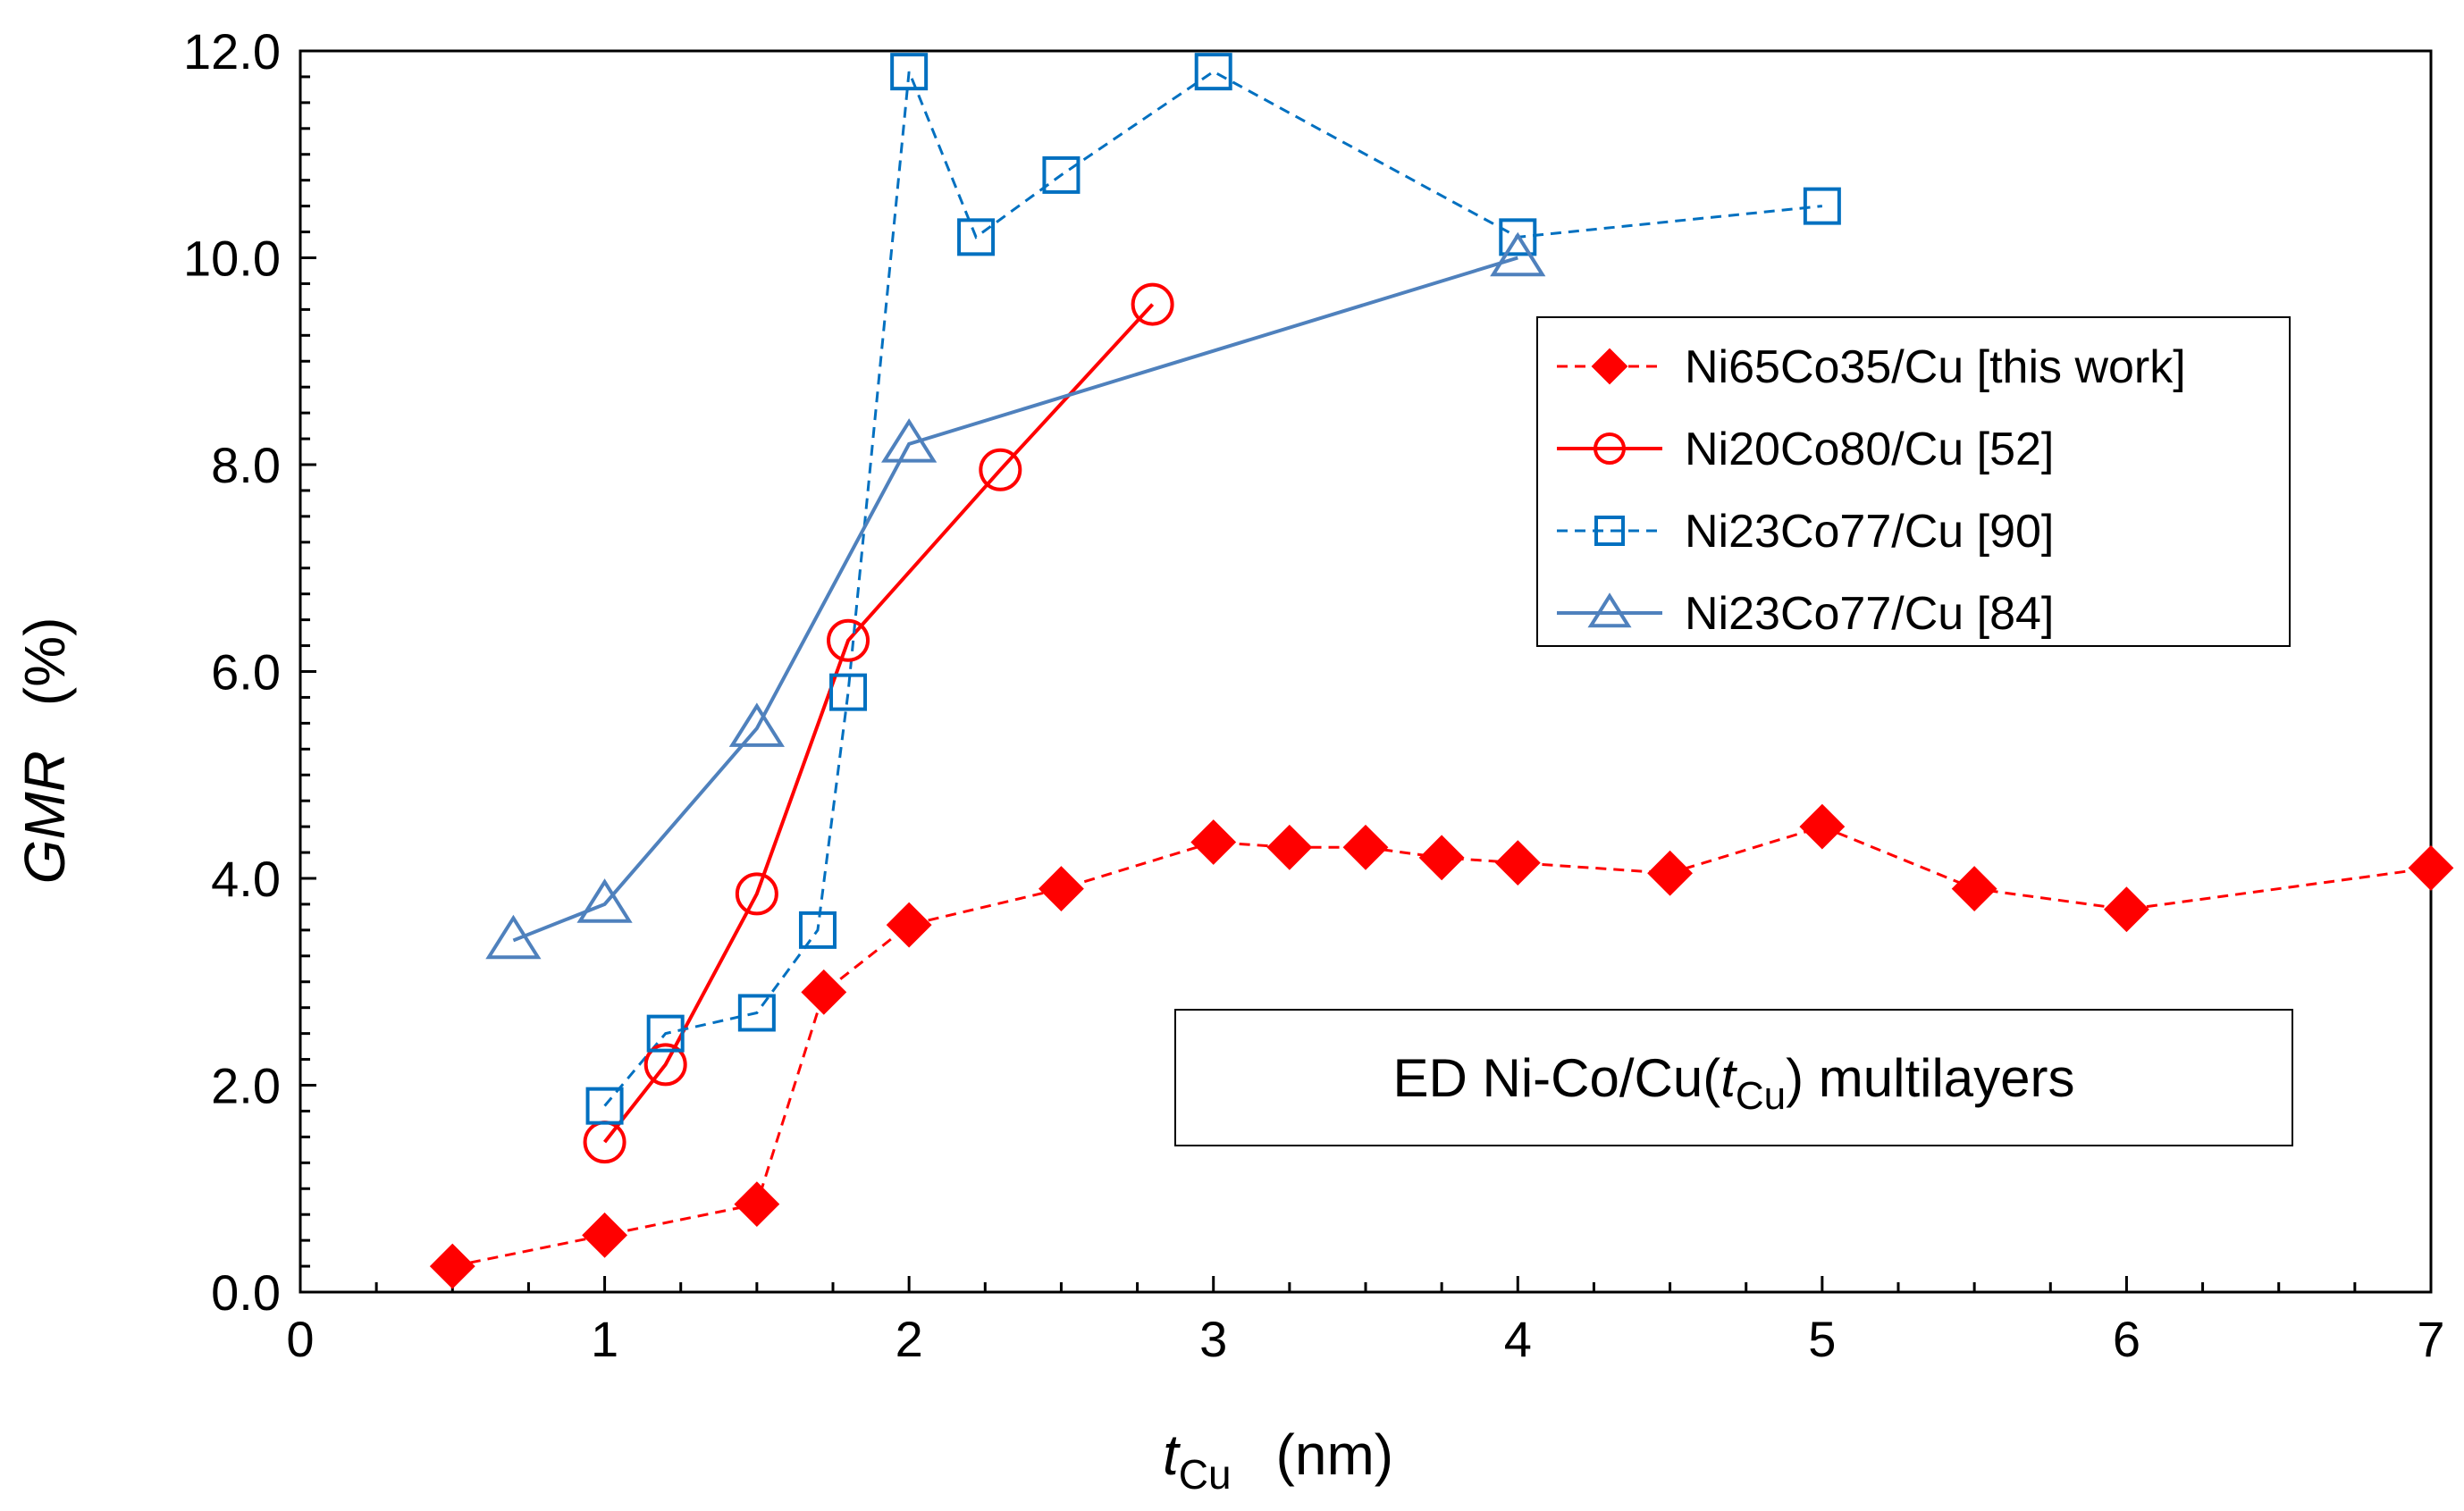  Describe the element at coordinates (2430, 1339) in the screenshot. I see `x-tick-label: 7` at that location.